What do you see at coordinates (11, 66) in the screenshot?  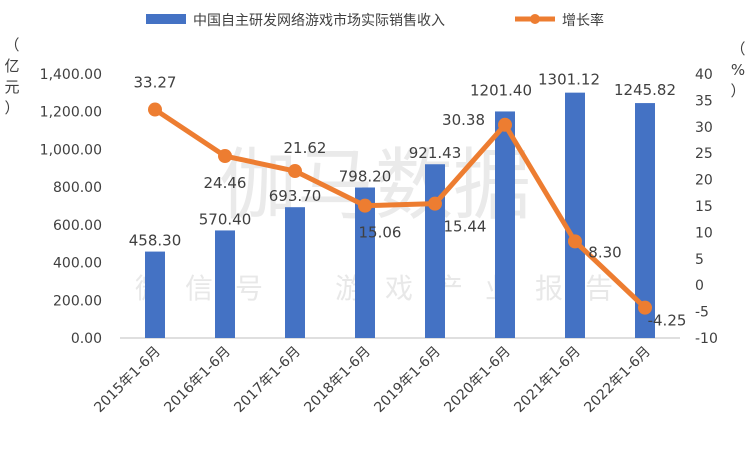 I see `left-unit-char: 亿` at bounding box center [11, 66].